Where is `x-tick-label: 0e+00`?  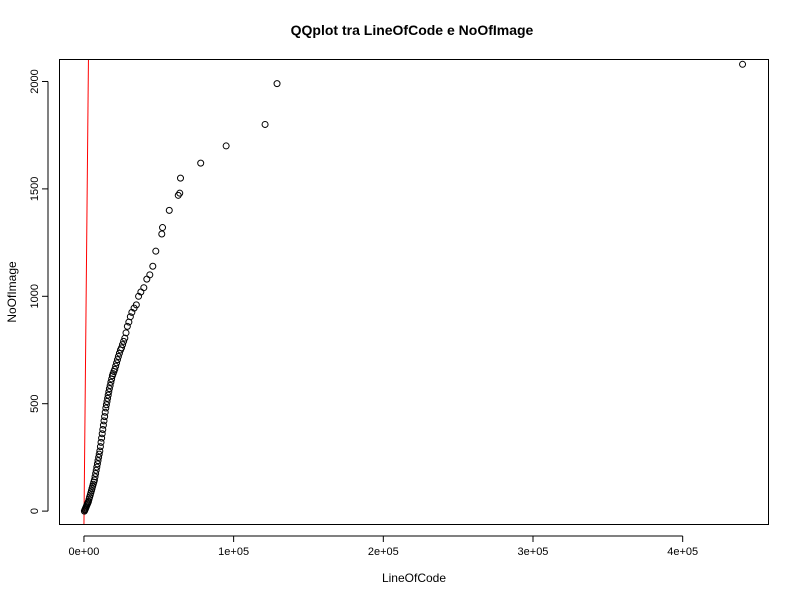 x-tick-label: 0e+00 is located at coordinates (83, 552).